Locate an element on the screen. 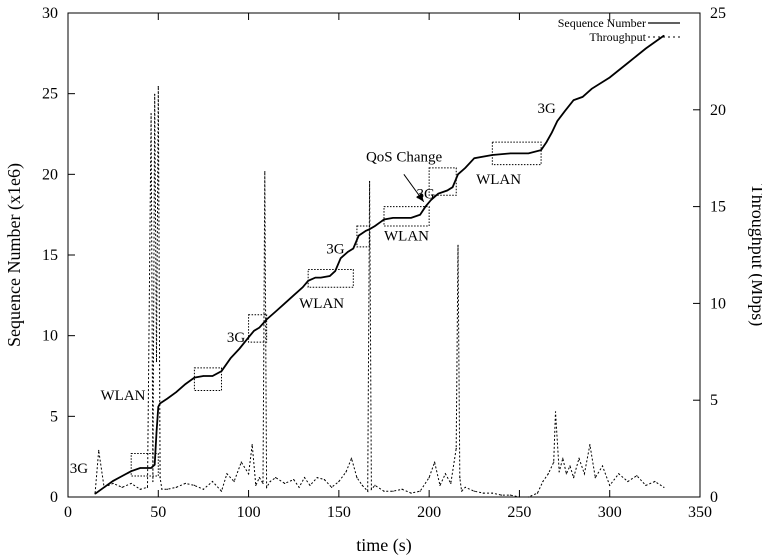 This screenshot has width=762, height=557. x-tick-label: 300 is located at coordinates (610, 512).